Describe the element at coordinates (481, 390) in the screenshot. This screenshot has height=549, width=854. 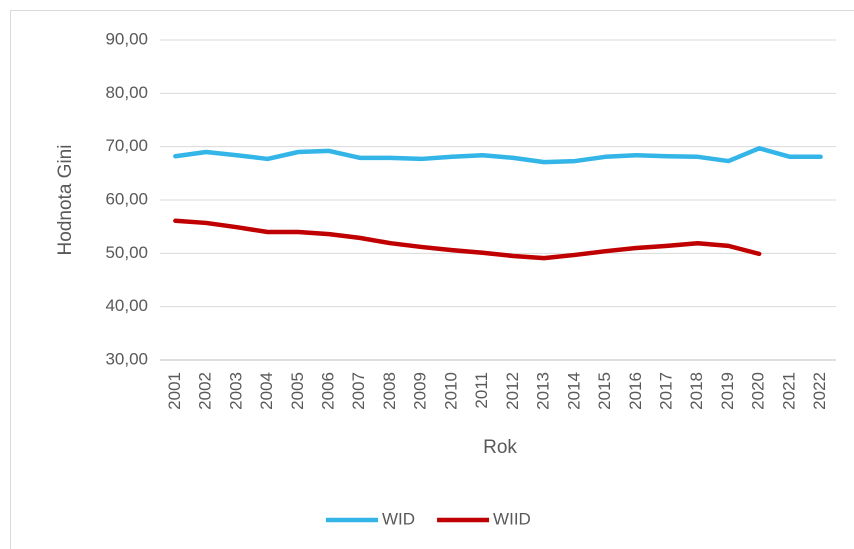
I see `x-tick-label: 2011` at that location.